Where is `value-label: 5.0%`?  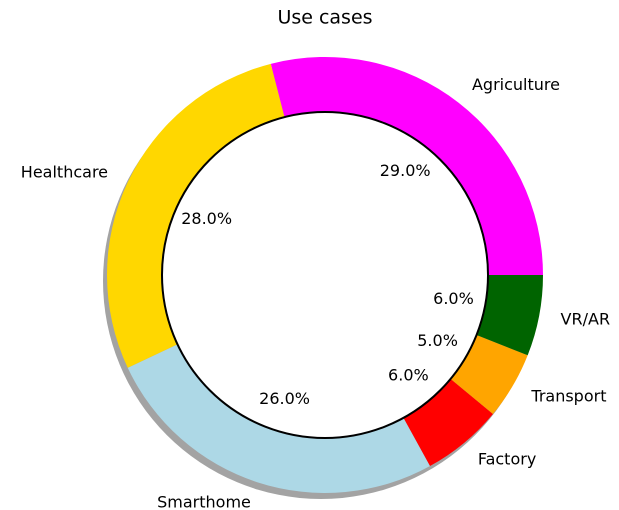 value-label: 5.0% is located at coordinates (437, 340).